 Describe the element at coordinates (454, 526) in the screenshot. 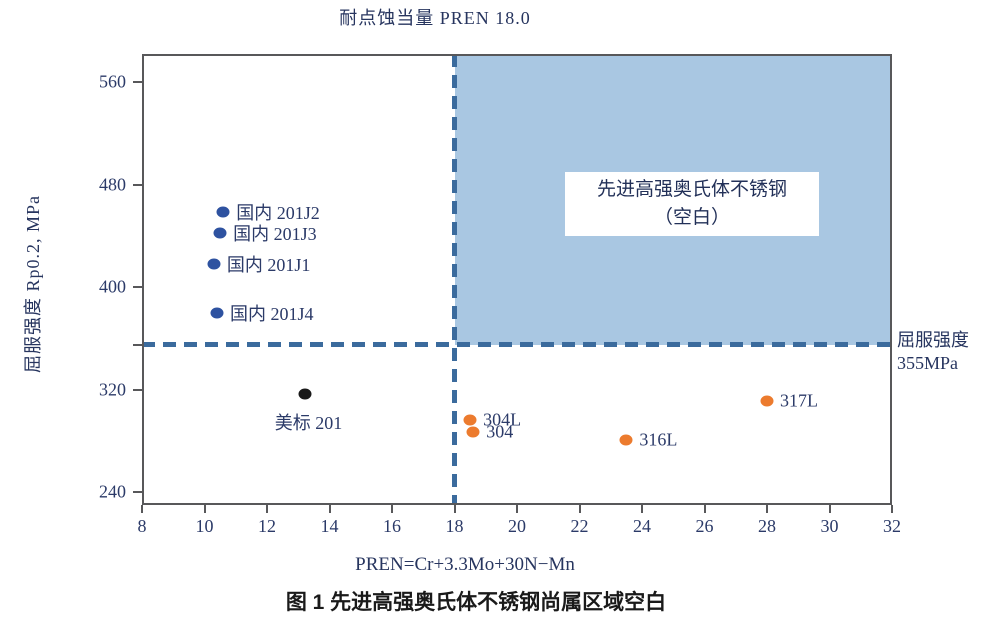

I see `x-tick-label-18: 18` at that location.